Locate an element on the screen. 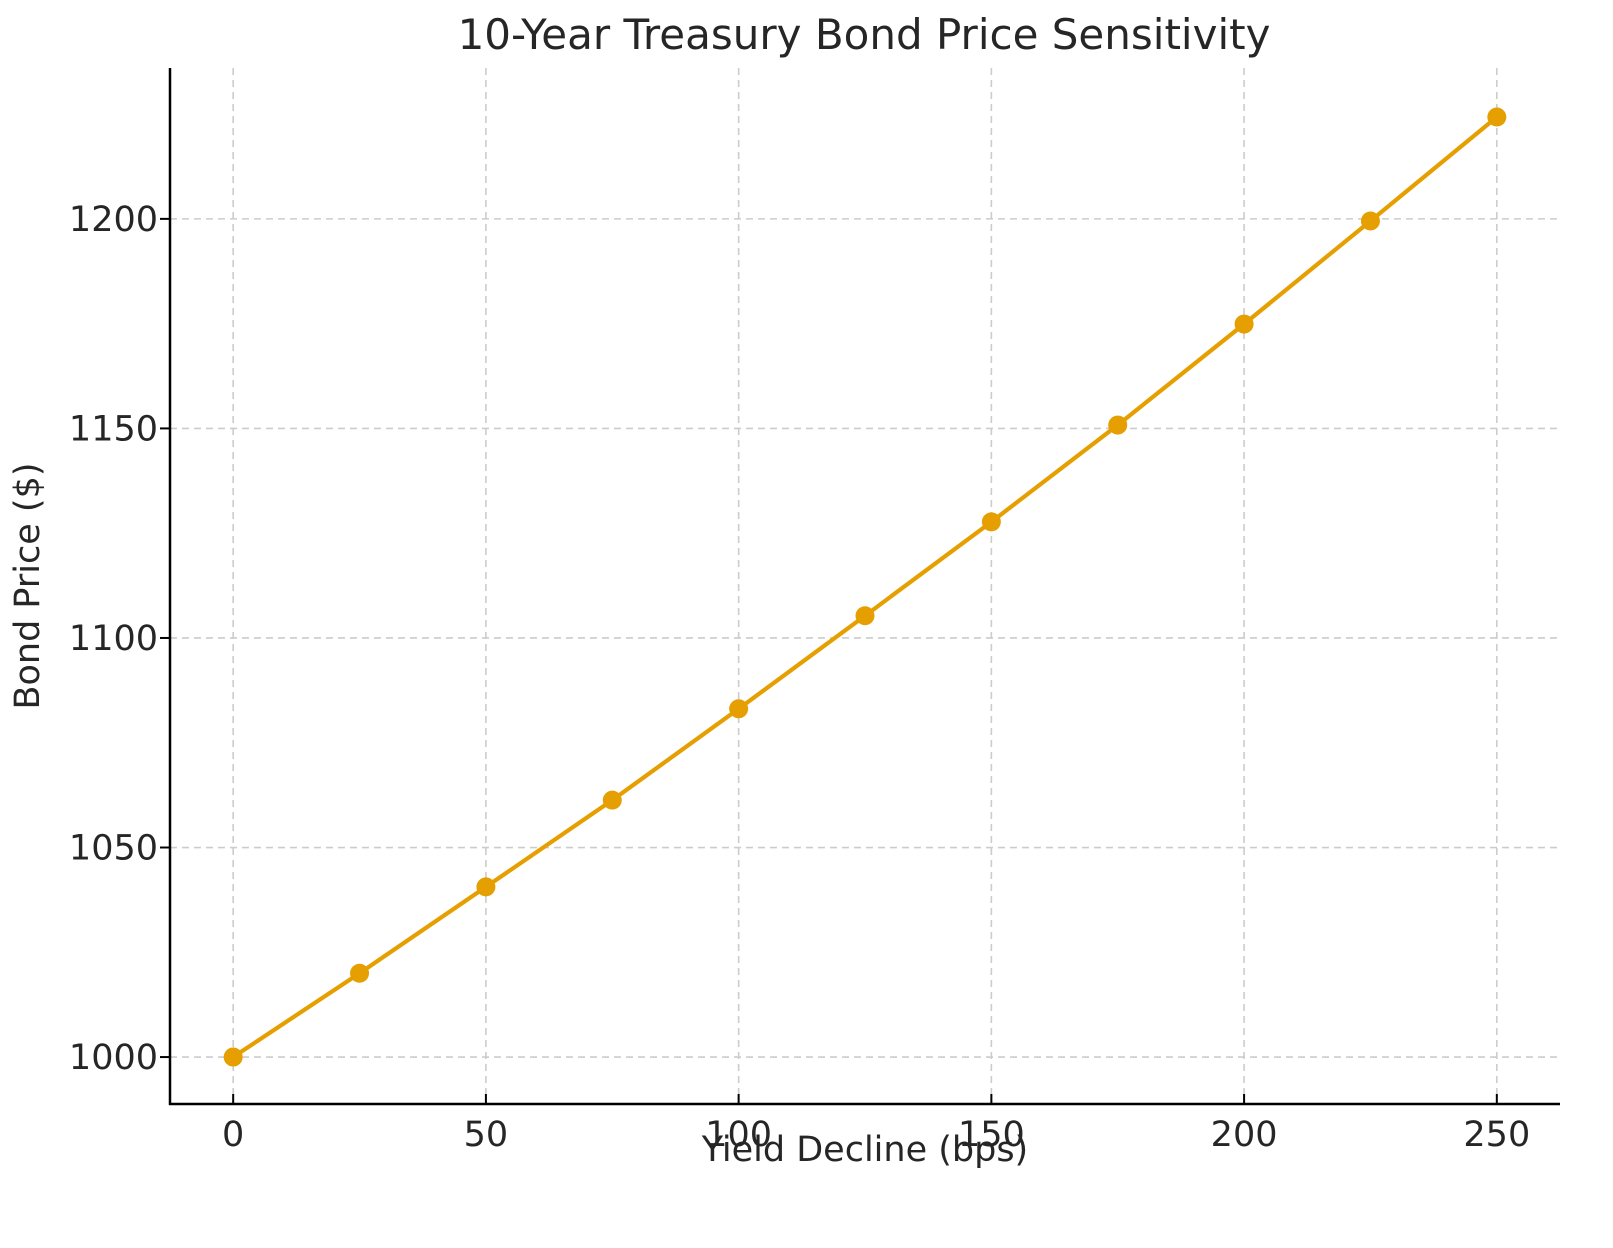 The width and height of the screenshot is (1613, 1248). x-tick-label: 50 is located at coordinates (486, 1135).